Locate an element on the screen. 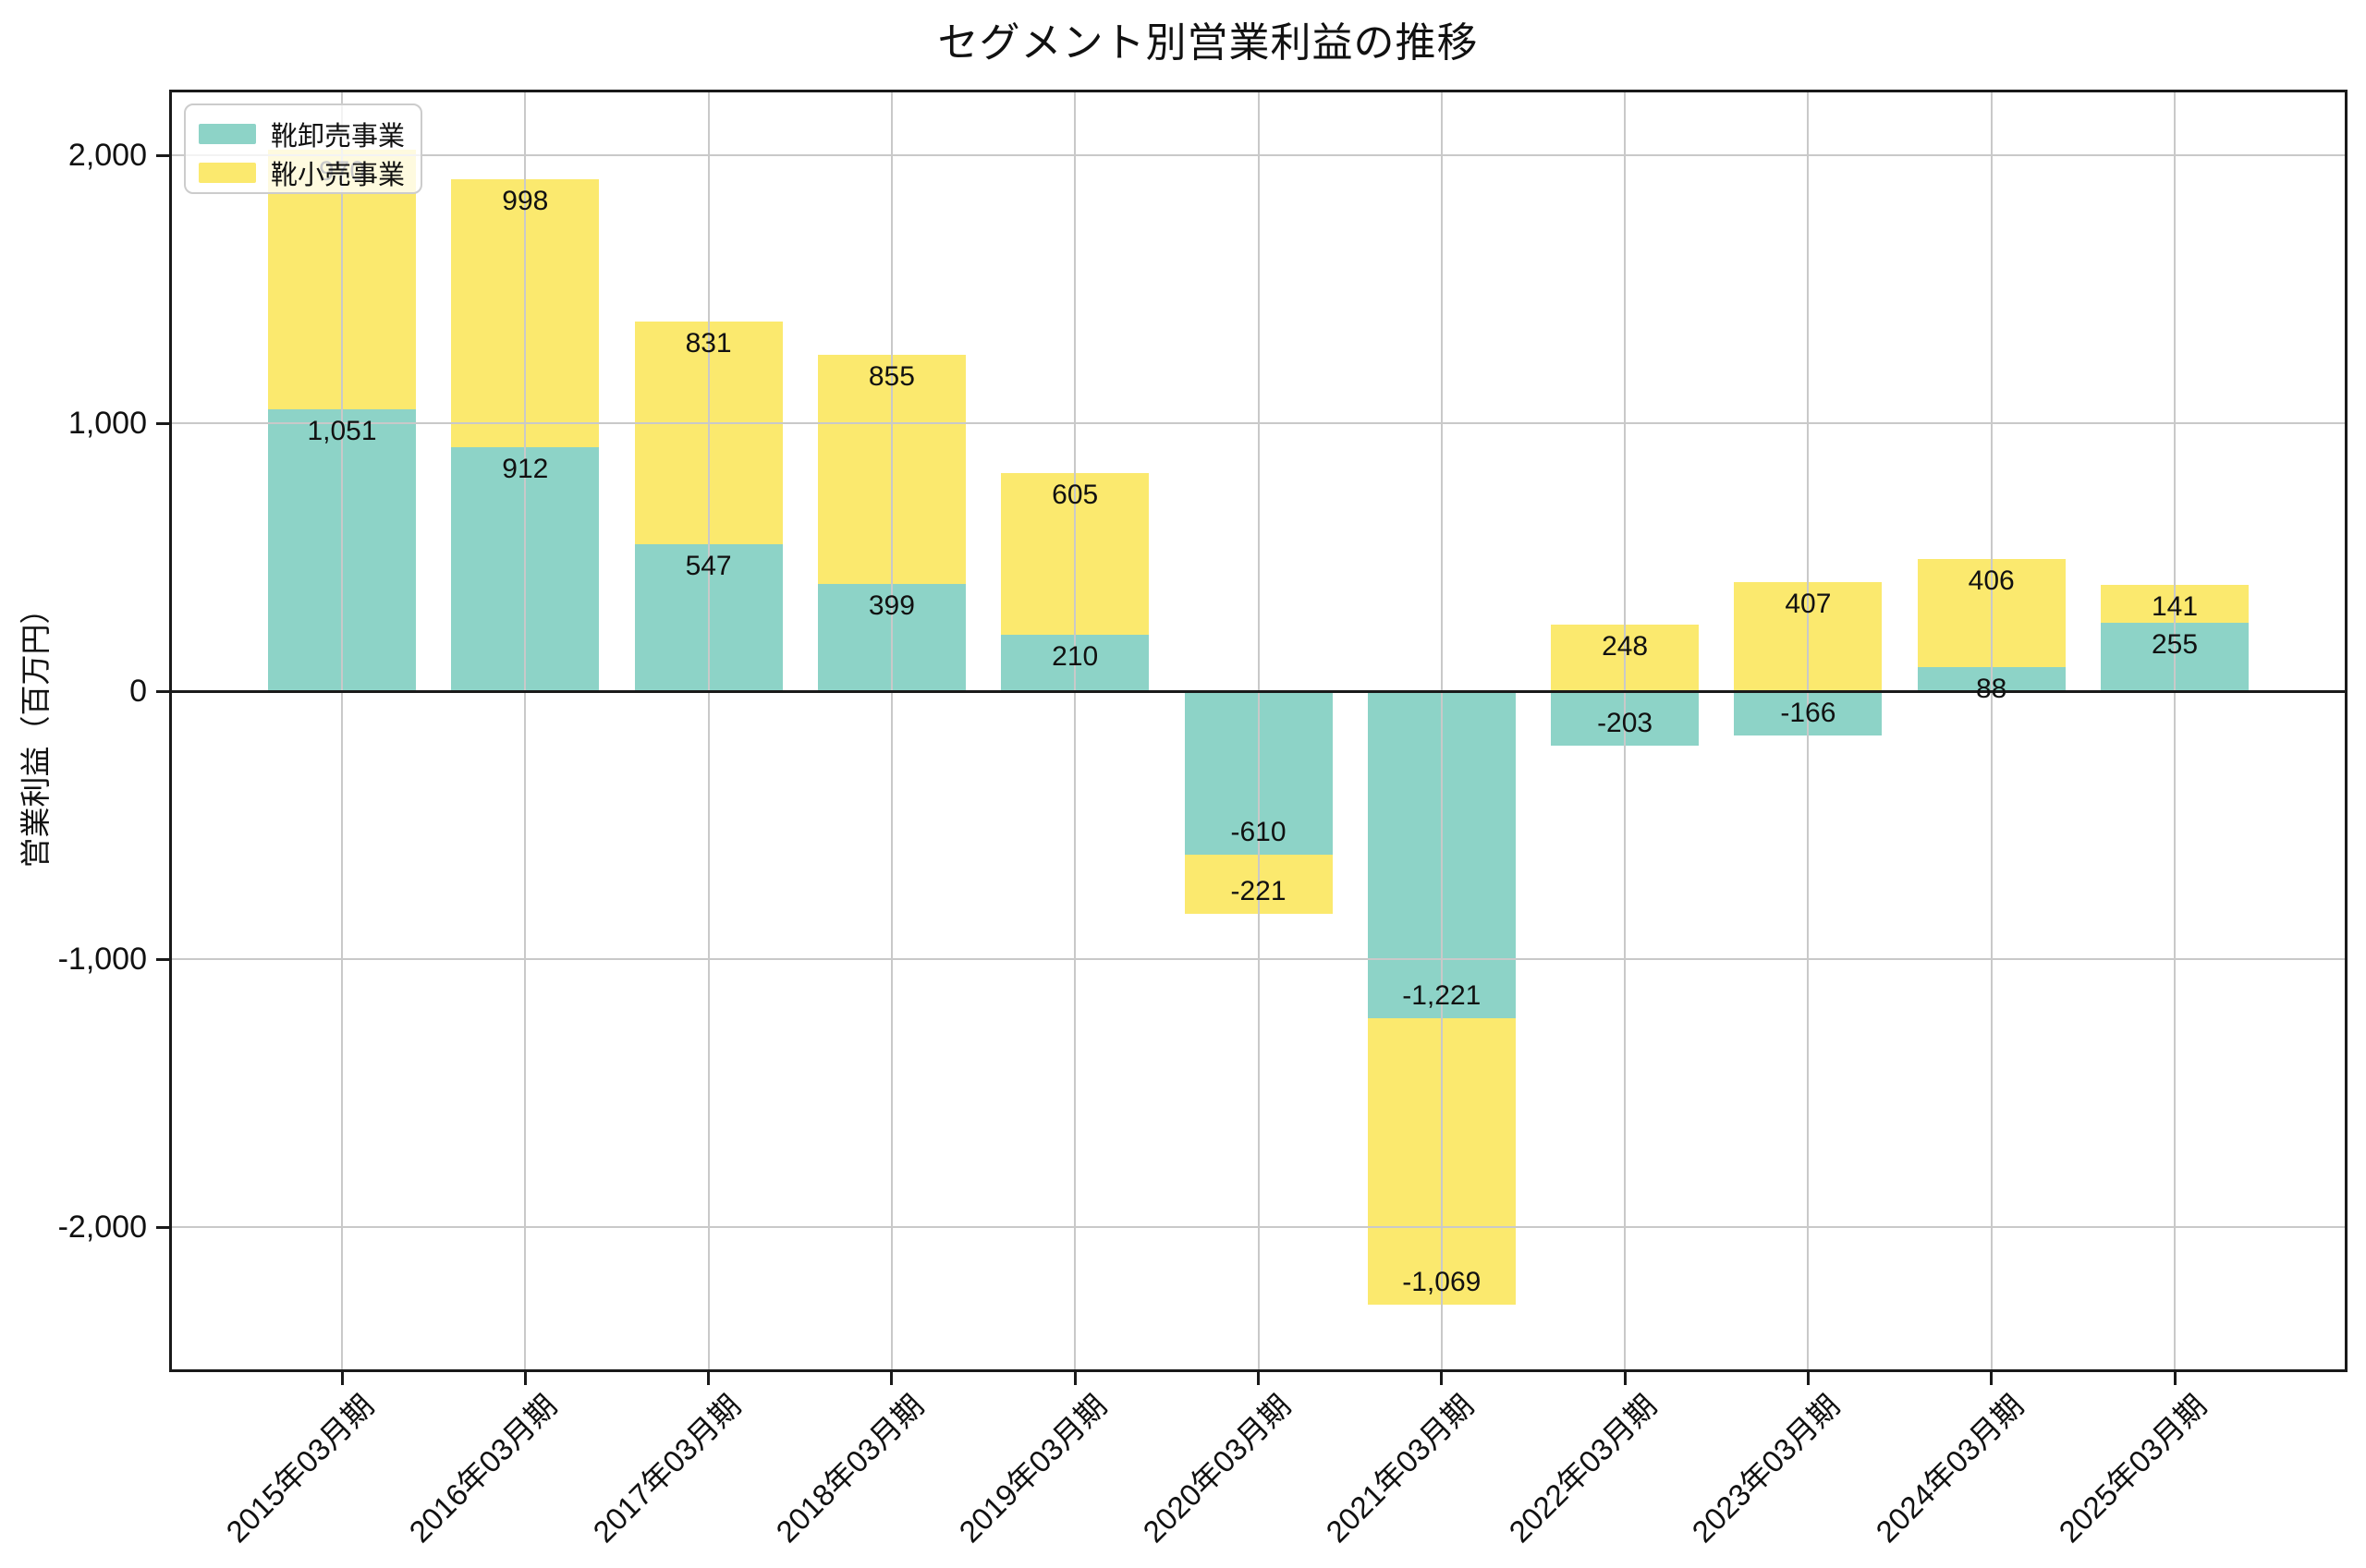  bar-value-label: -203 is located at coordinates (1625, 722).